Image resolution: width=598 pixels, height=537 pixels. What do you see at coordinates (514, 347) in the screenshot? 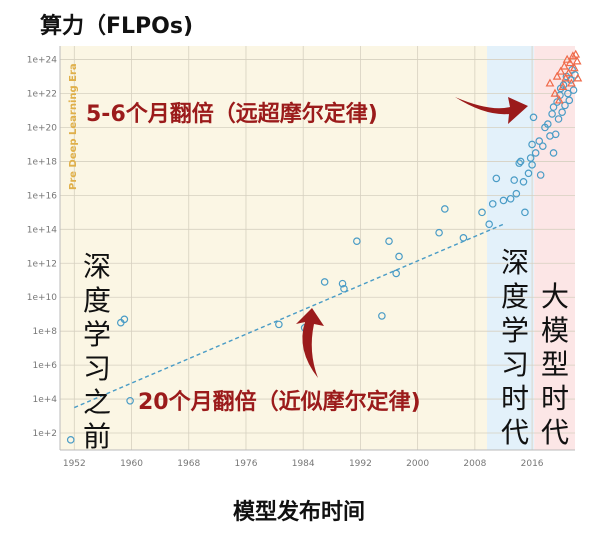
I see `deep-learning-era-label: 深度学习时代` at bounding box center [514, 347].